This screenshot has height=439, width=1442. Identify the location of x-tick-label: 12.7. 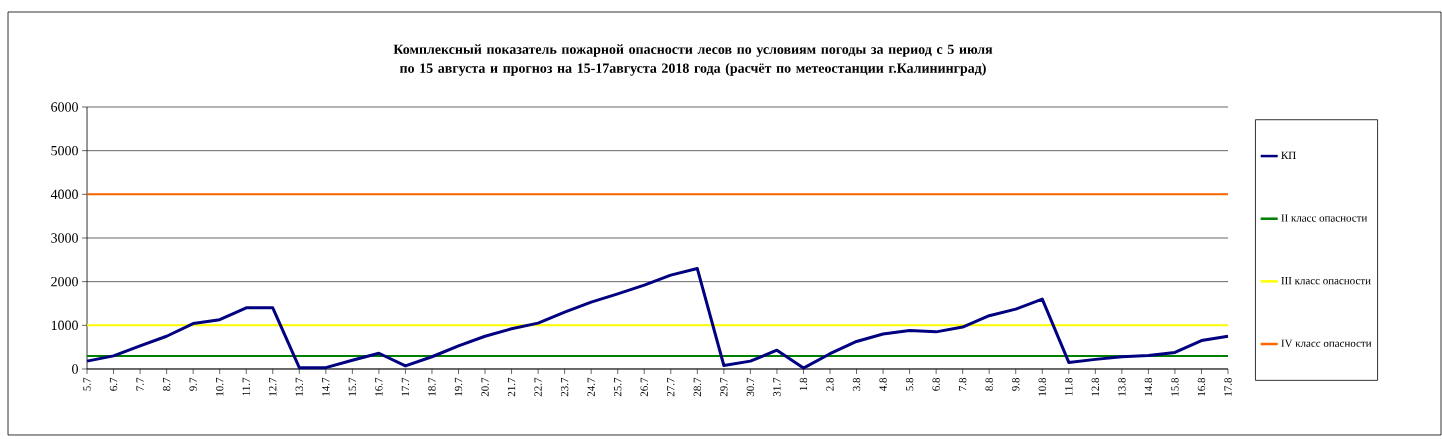
(273, 386).